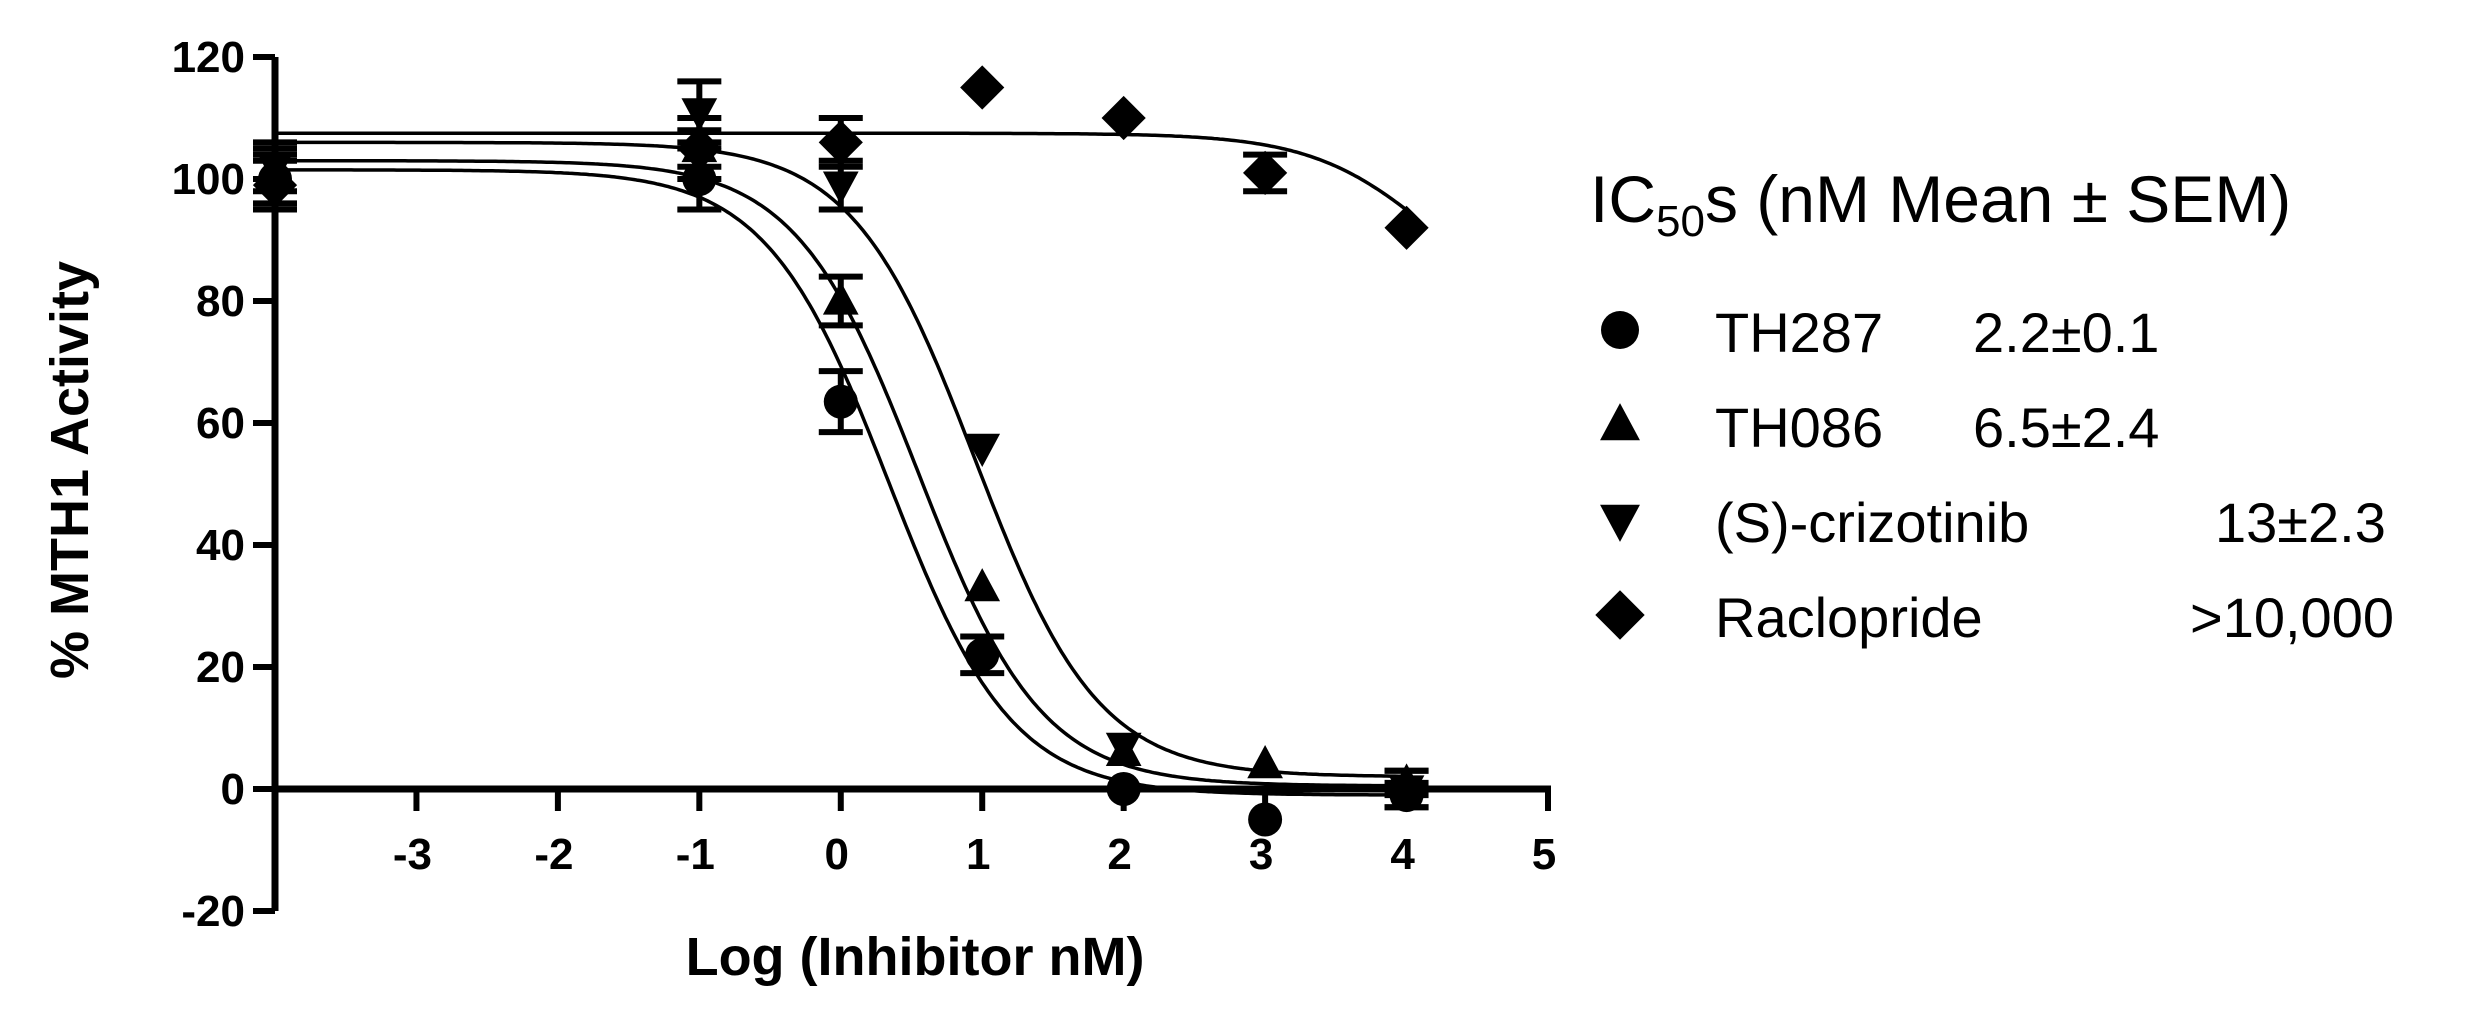 This screenshot has width=2475, height=1022. Describe the element at coordinates (1544, 854) in the screenshot. I see `x-tick-label: 5` at that location.